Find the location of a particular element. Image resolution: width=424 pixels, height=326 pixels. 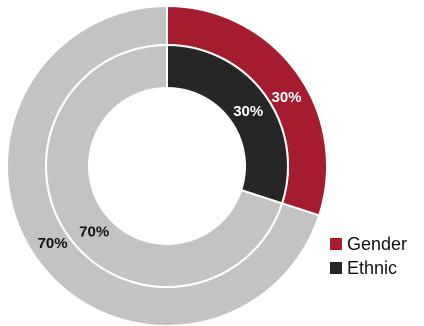

outer-ring-label-1: 70% is located at coordinates (53, 243).